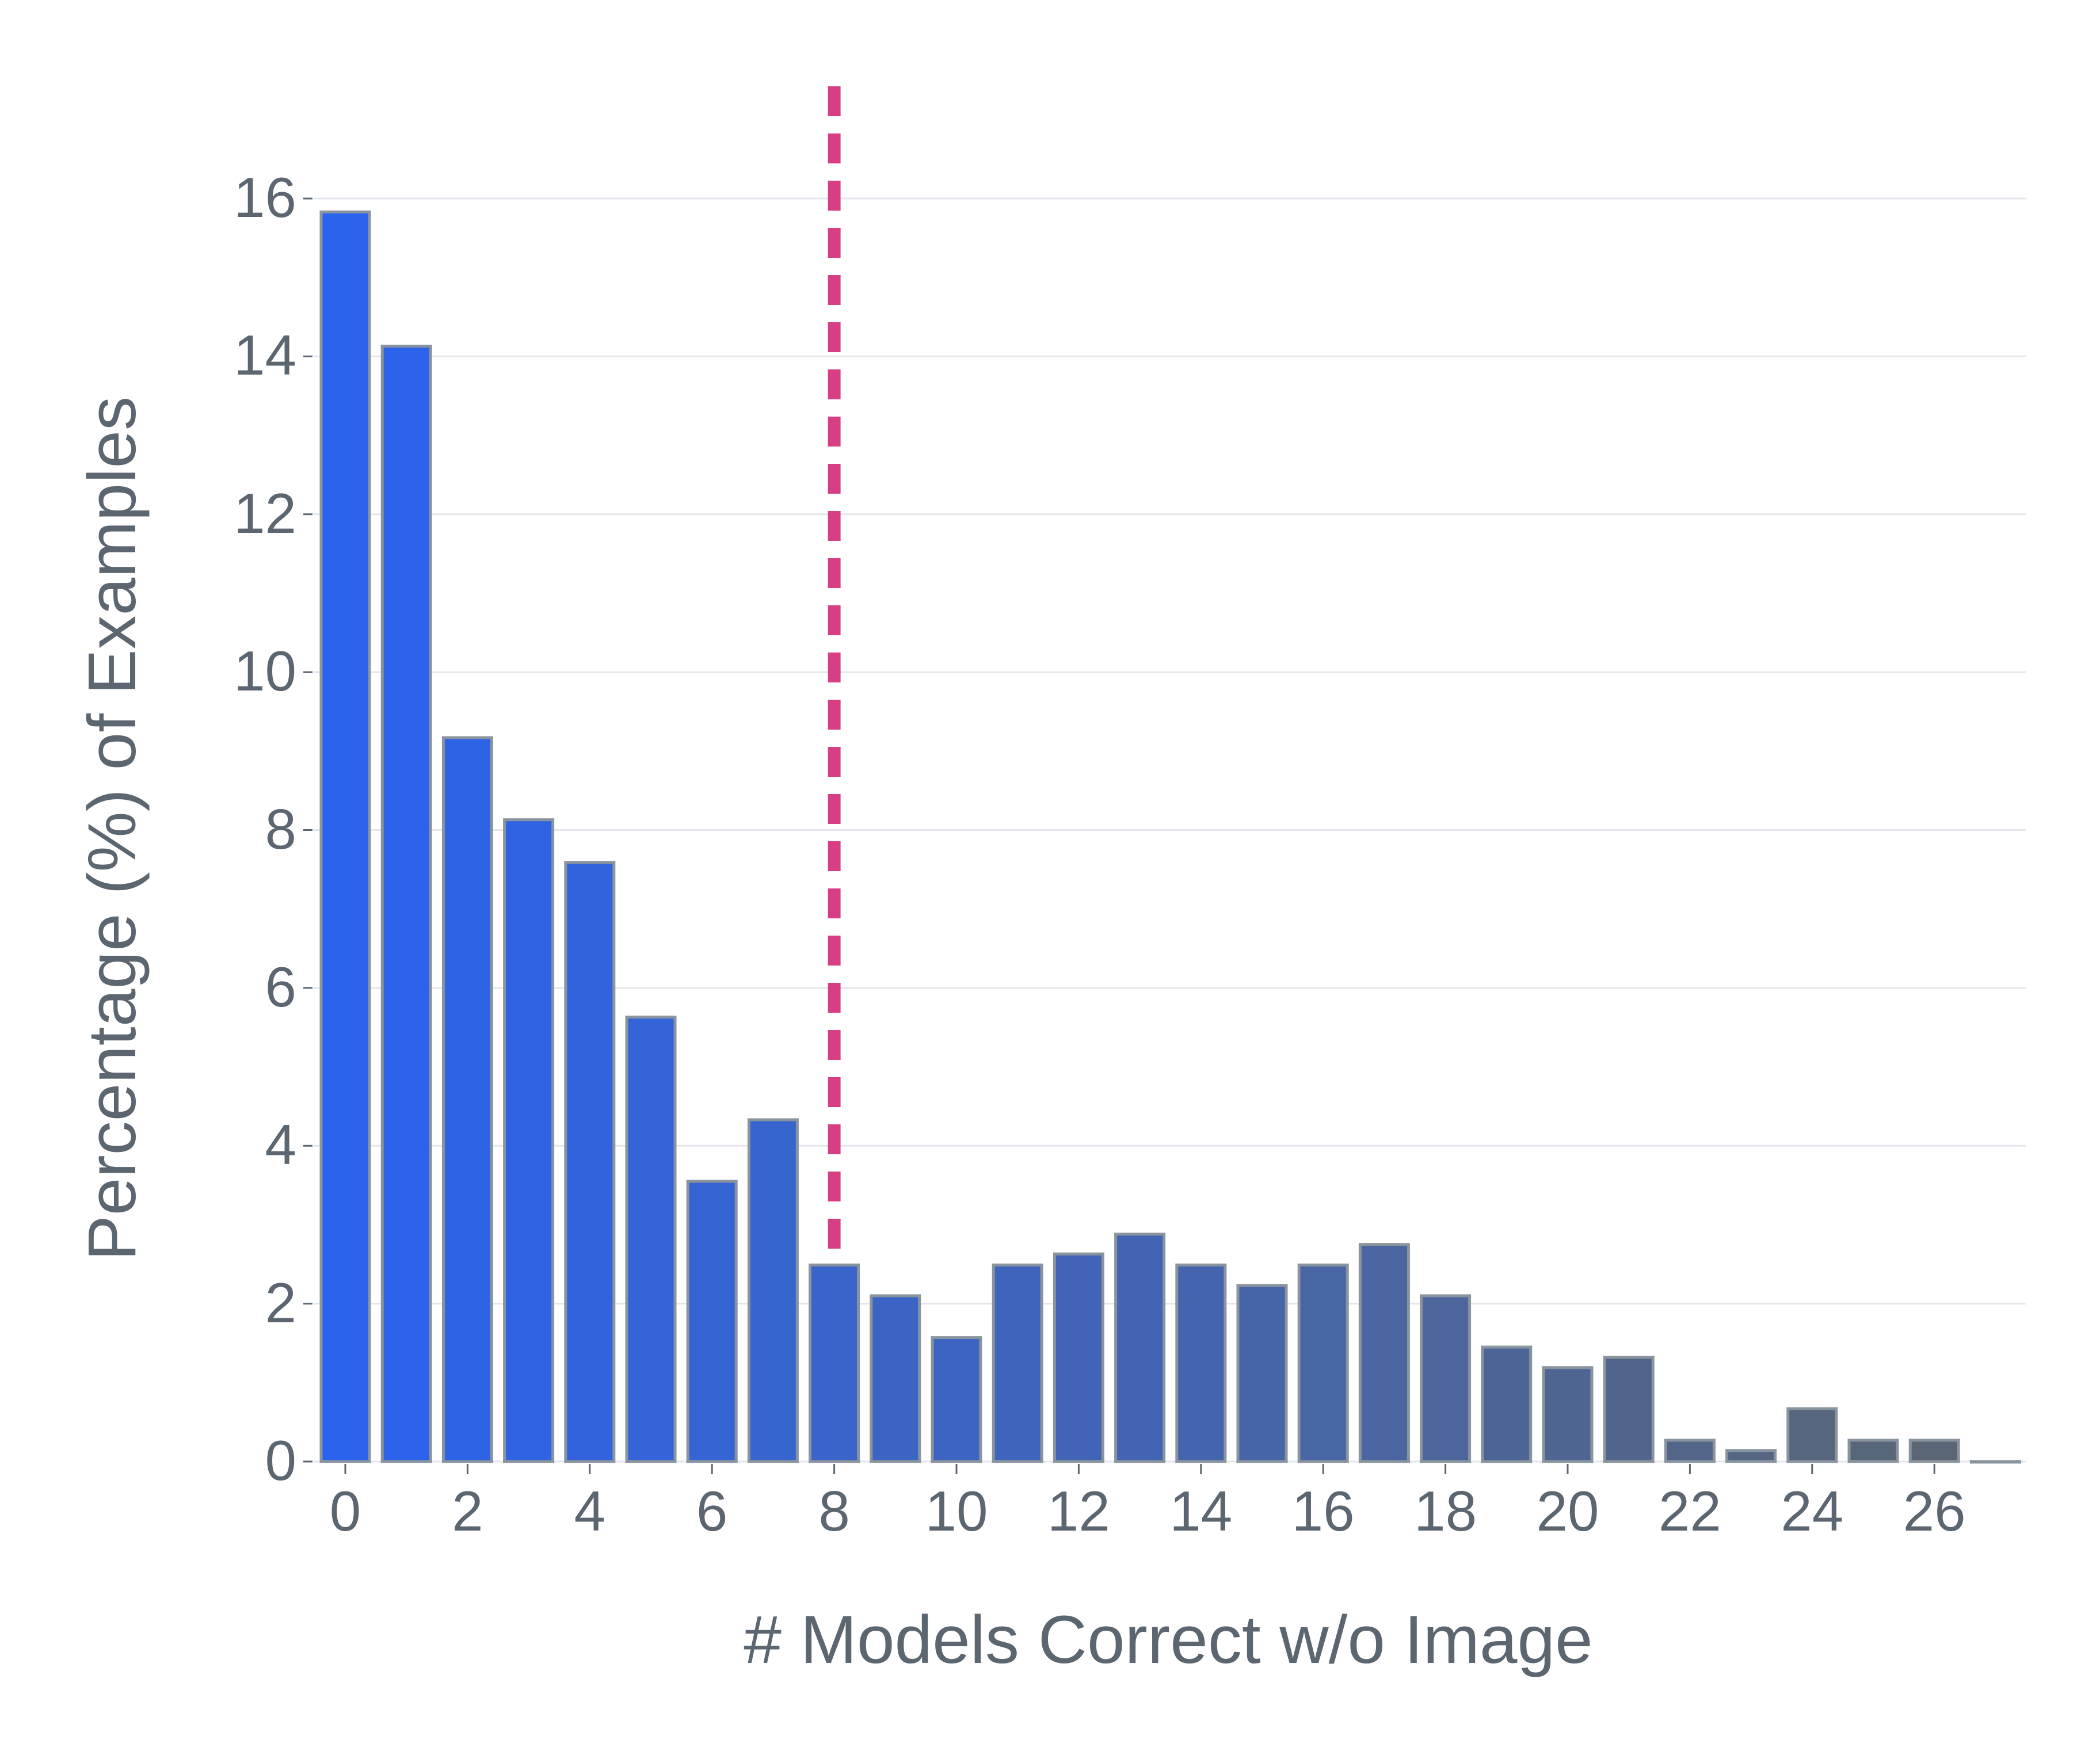 The width and height of the screenshot is (2100, 1755). I want to click on y-tick-label: 10, so click(264, 671).